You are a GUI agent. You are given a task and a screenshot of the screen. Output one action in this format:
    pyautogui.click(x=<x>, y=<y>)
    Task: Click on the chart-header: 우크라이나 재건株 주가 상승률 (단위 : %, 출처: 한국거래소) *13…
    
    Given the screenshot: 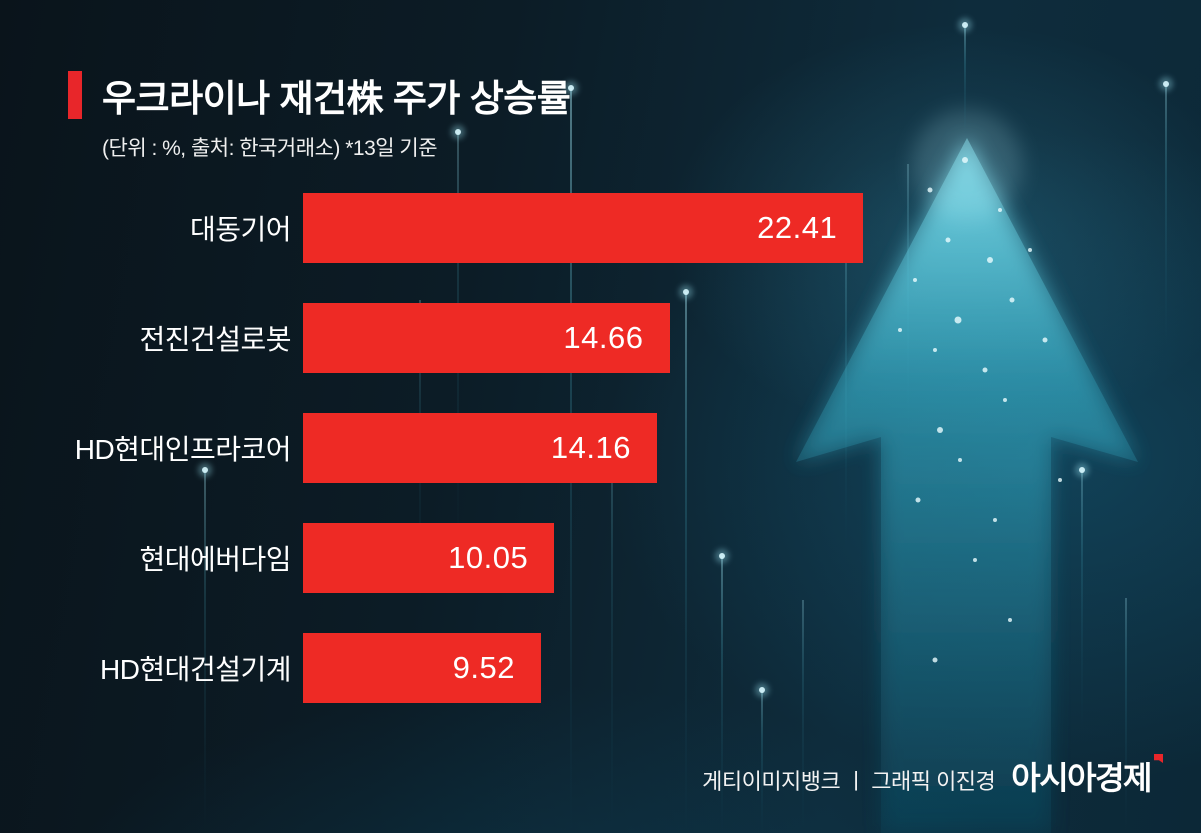 What is the action you would take?
    pyautogui.click(x=319, y=115)
    